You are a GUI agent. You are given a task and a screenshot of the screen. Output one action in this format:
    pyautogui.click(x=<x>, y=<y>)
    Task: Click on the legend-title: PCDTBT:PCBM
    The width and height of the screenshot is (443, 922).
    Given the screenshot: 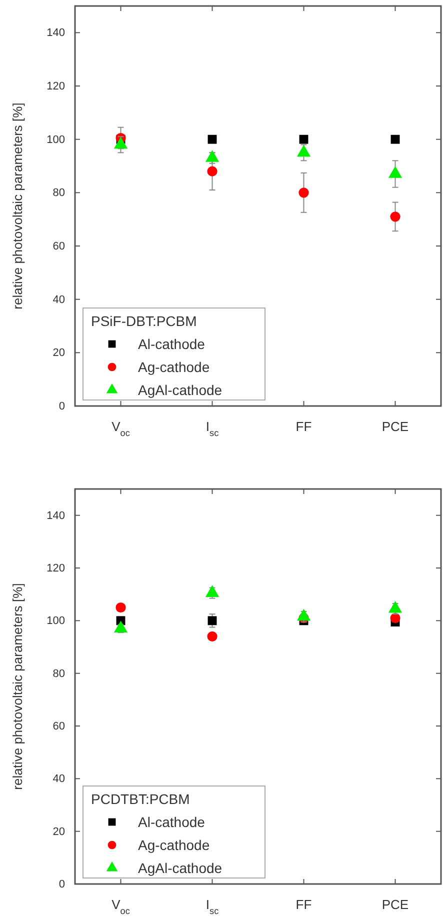 What is the action you would take?
    pyautogui.click(x=140, y=799)
    